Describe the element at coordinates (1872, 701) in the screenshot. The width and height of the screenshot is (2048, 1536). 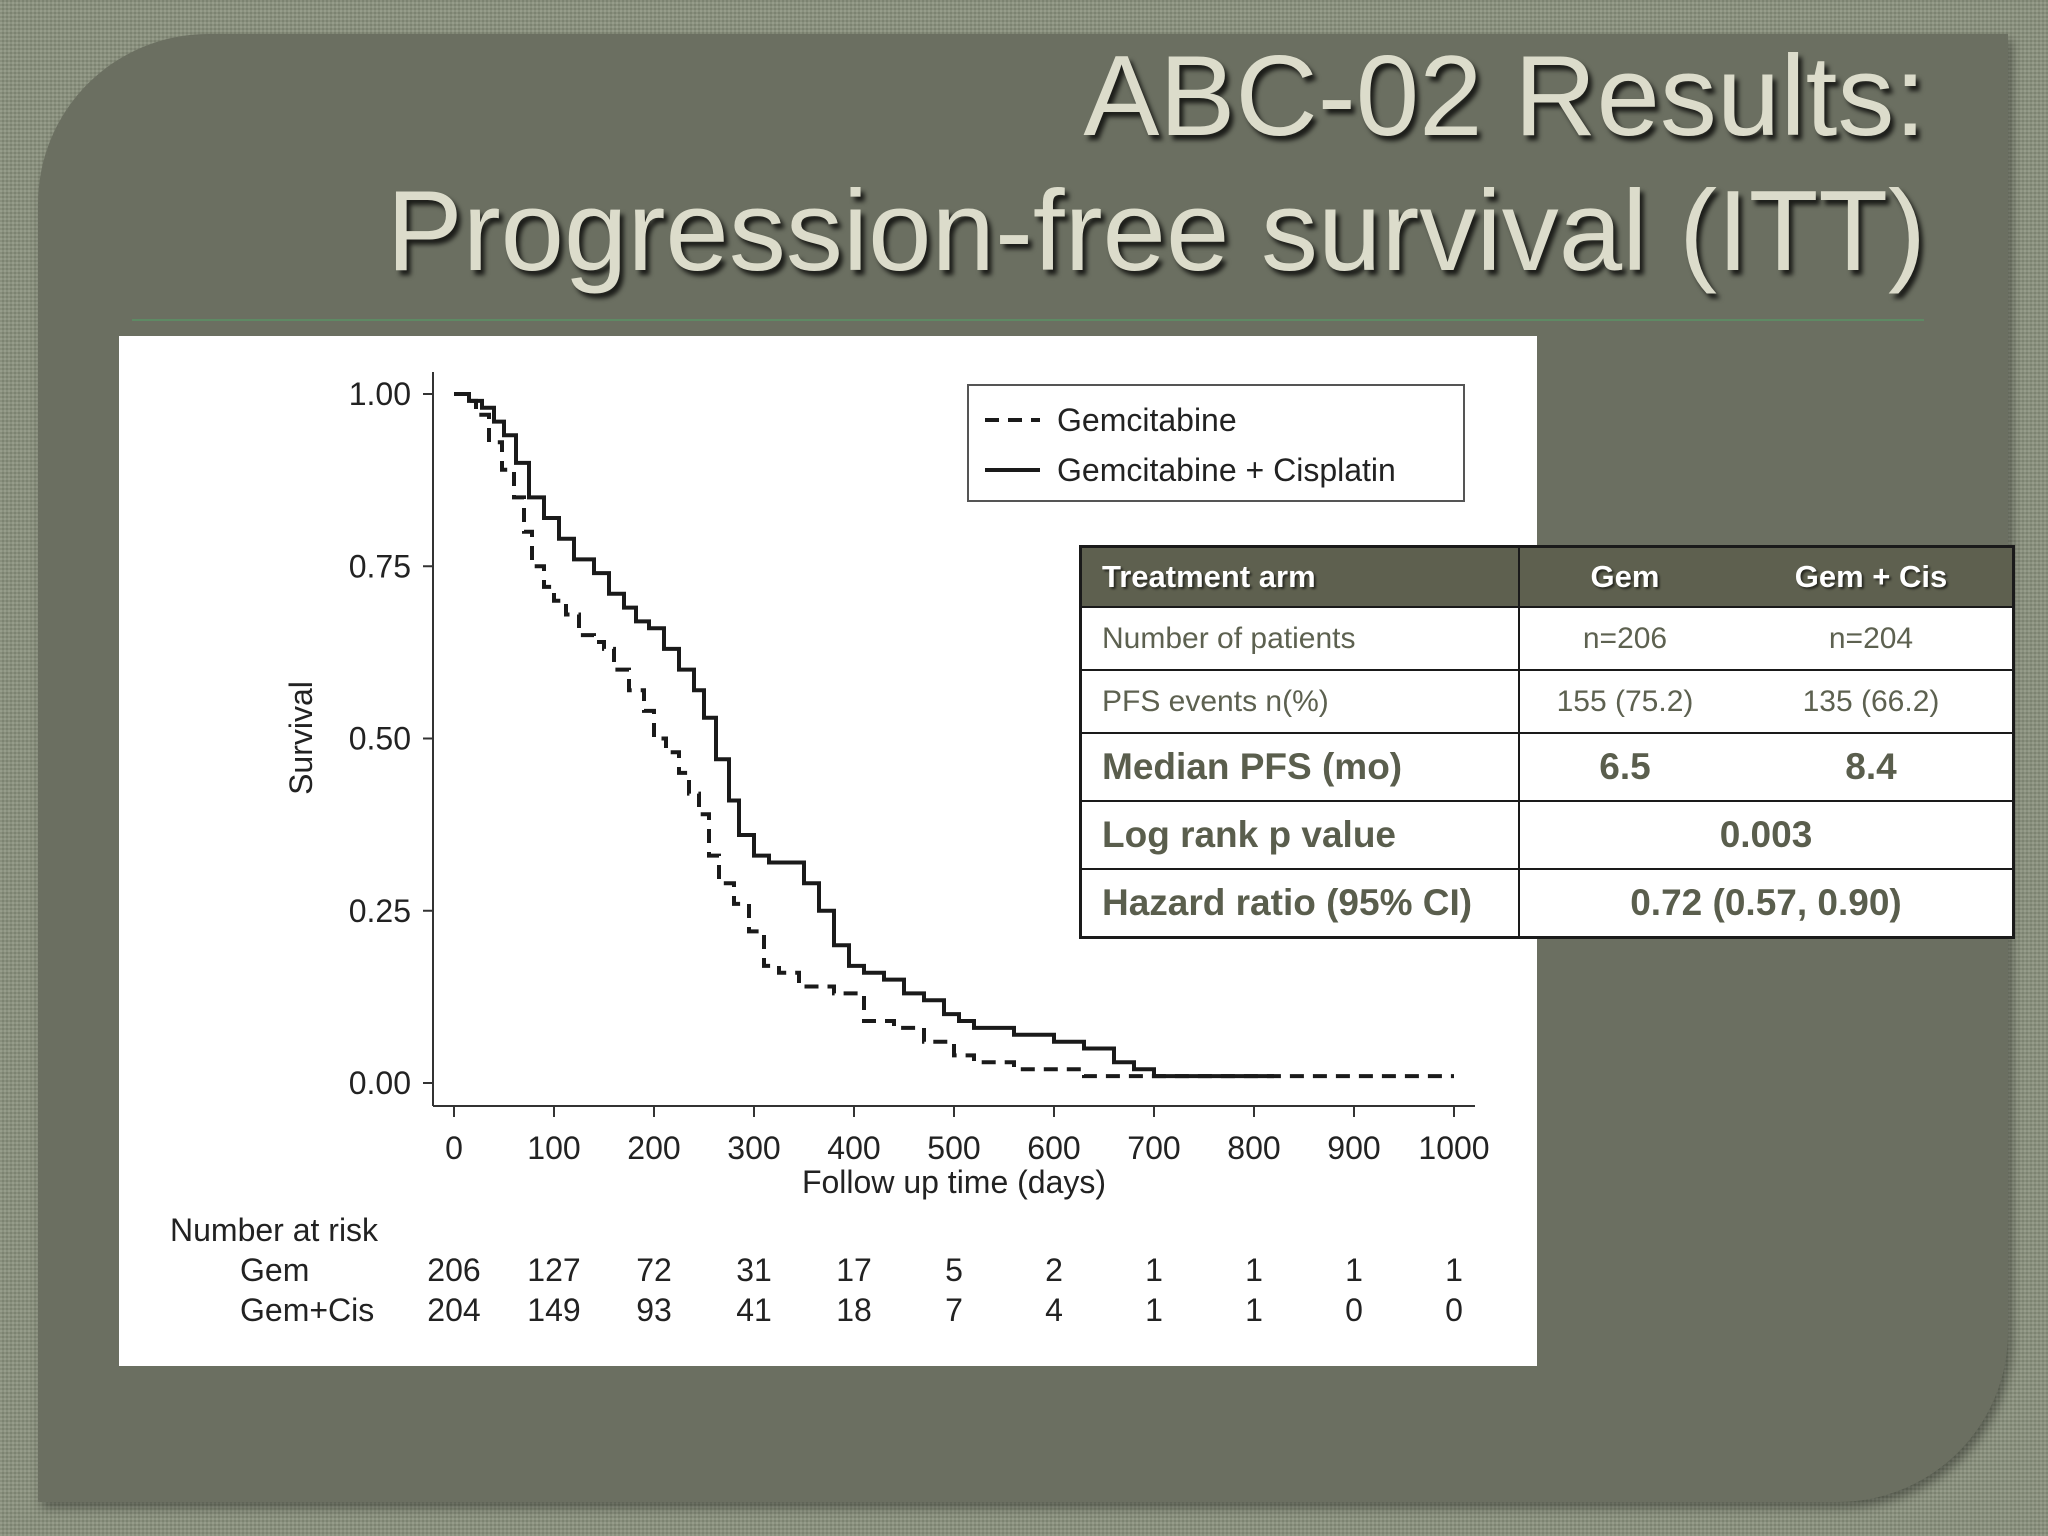
I see `gem-cis-value: 135 (66.2)` at that location.